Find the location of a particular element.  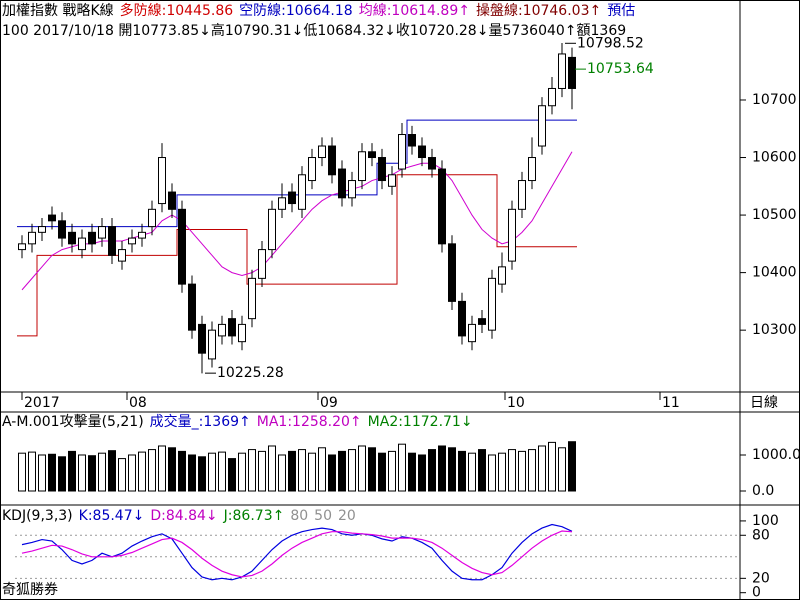

header-item: MA1:1258.20↑ is located at coordinates (309, 422).